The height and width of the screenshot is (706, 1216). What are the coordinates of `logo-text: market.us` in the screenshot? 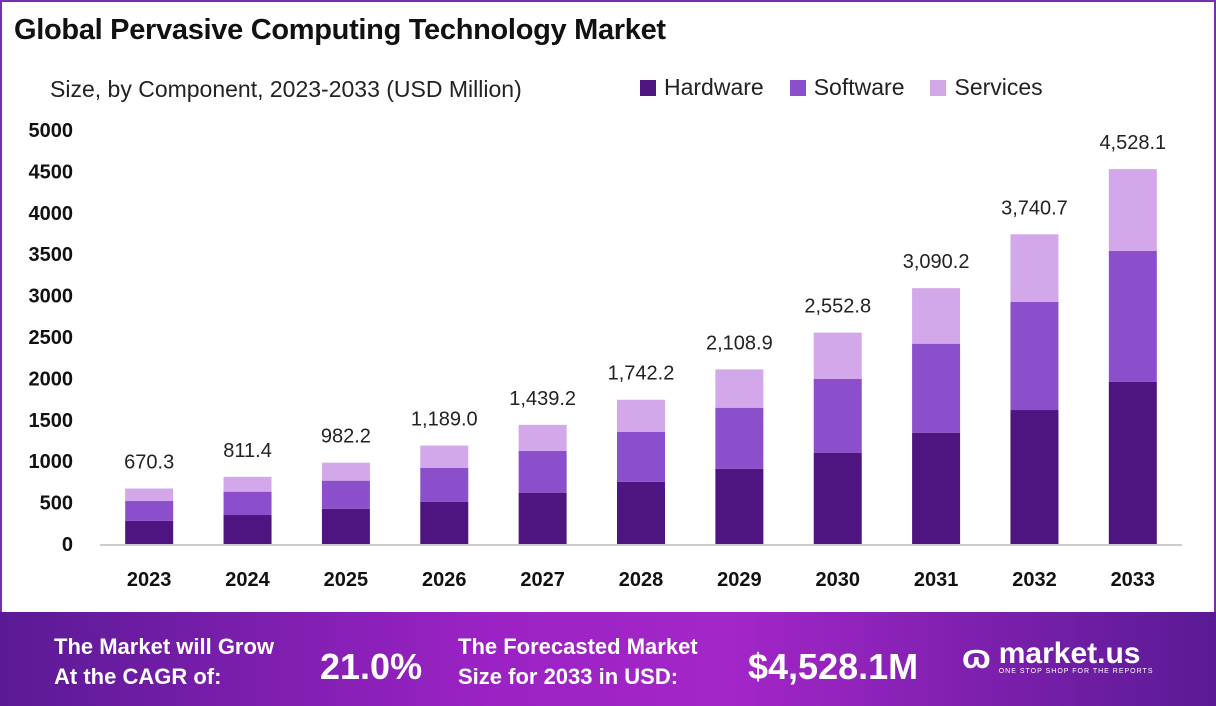 It's located at (1069, 653).